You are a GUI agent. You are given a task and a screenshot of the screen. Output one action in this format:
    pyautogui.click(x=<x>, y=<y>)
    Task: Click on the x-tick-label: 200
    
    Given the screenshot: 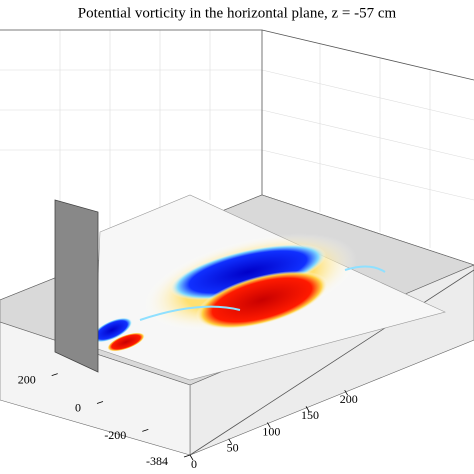 What is the action you would take?
    pyautogui.click(x=349, y=399)
    